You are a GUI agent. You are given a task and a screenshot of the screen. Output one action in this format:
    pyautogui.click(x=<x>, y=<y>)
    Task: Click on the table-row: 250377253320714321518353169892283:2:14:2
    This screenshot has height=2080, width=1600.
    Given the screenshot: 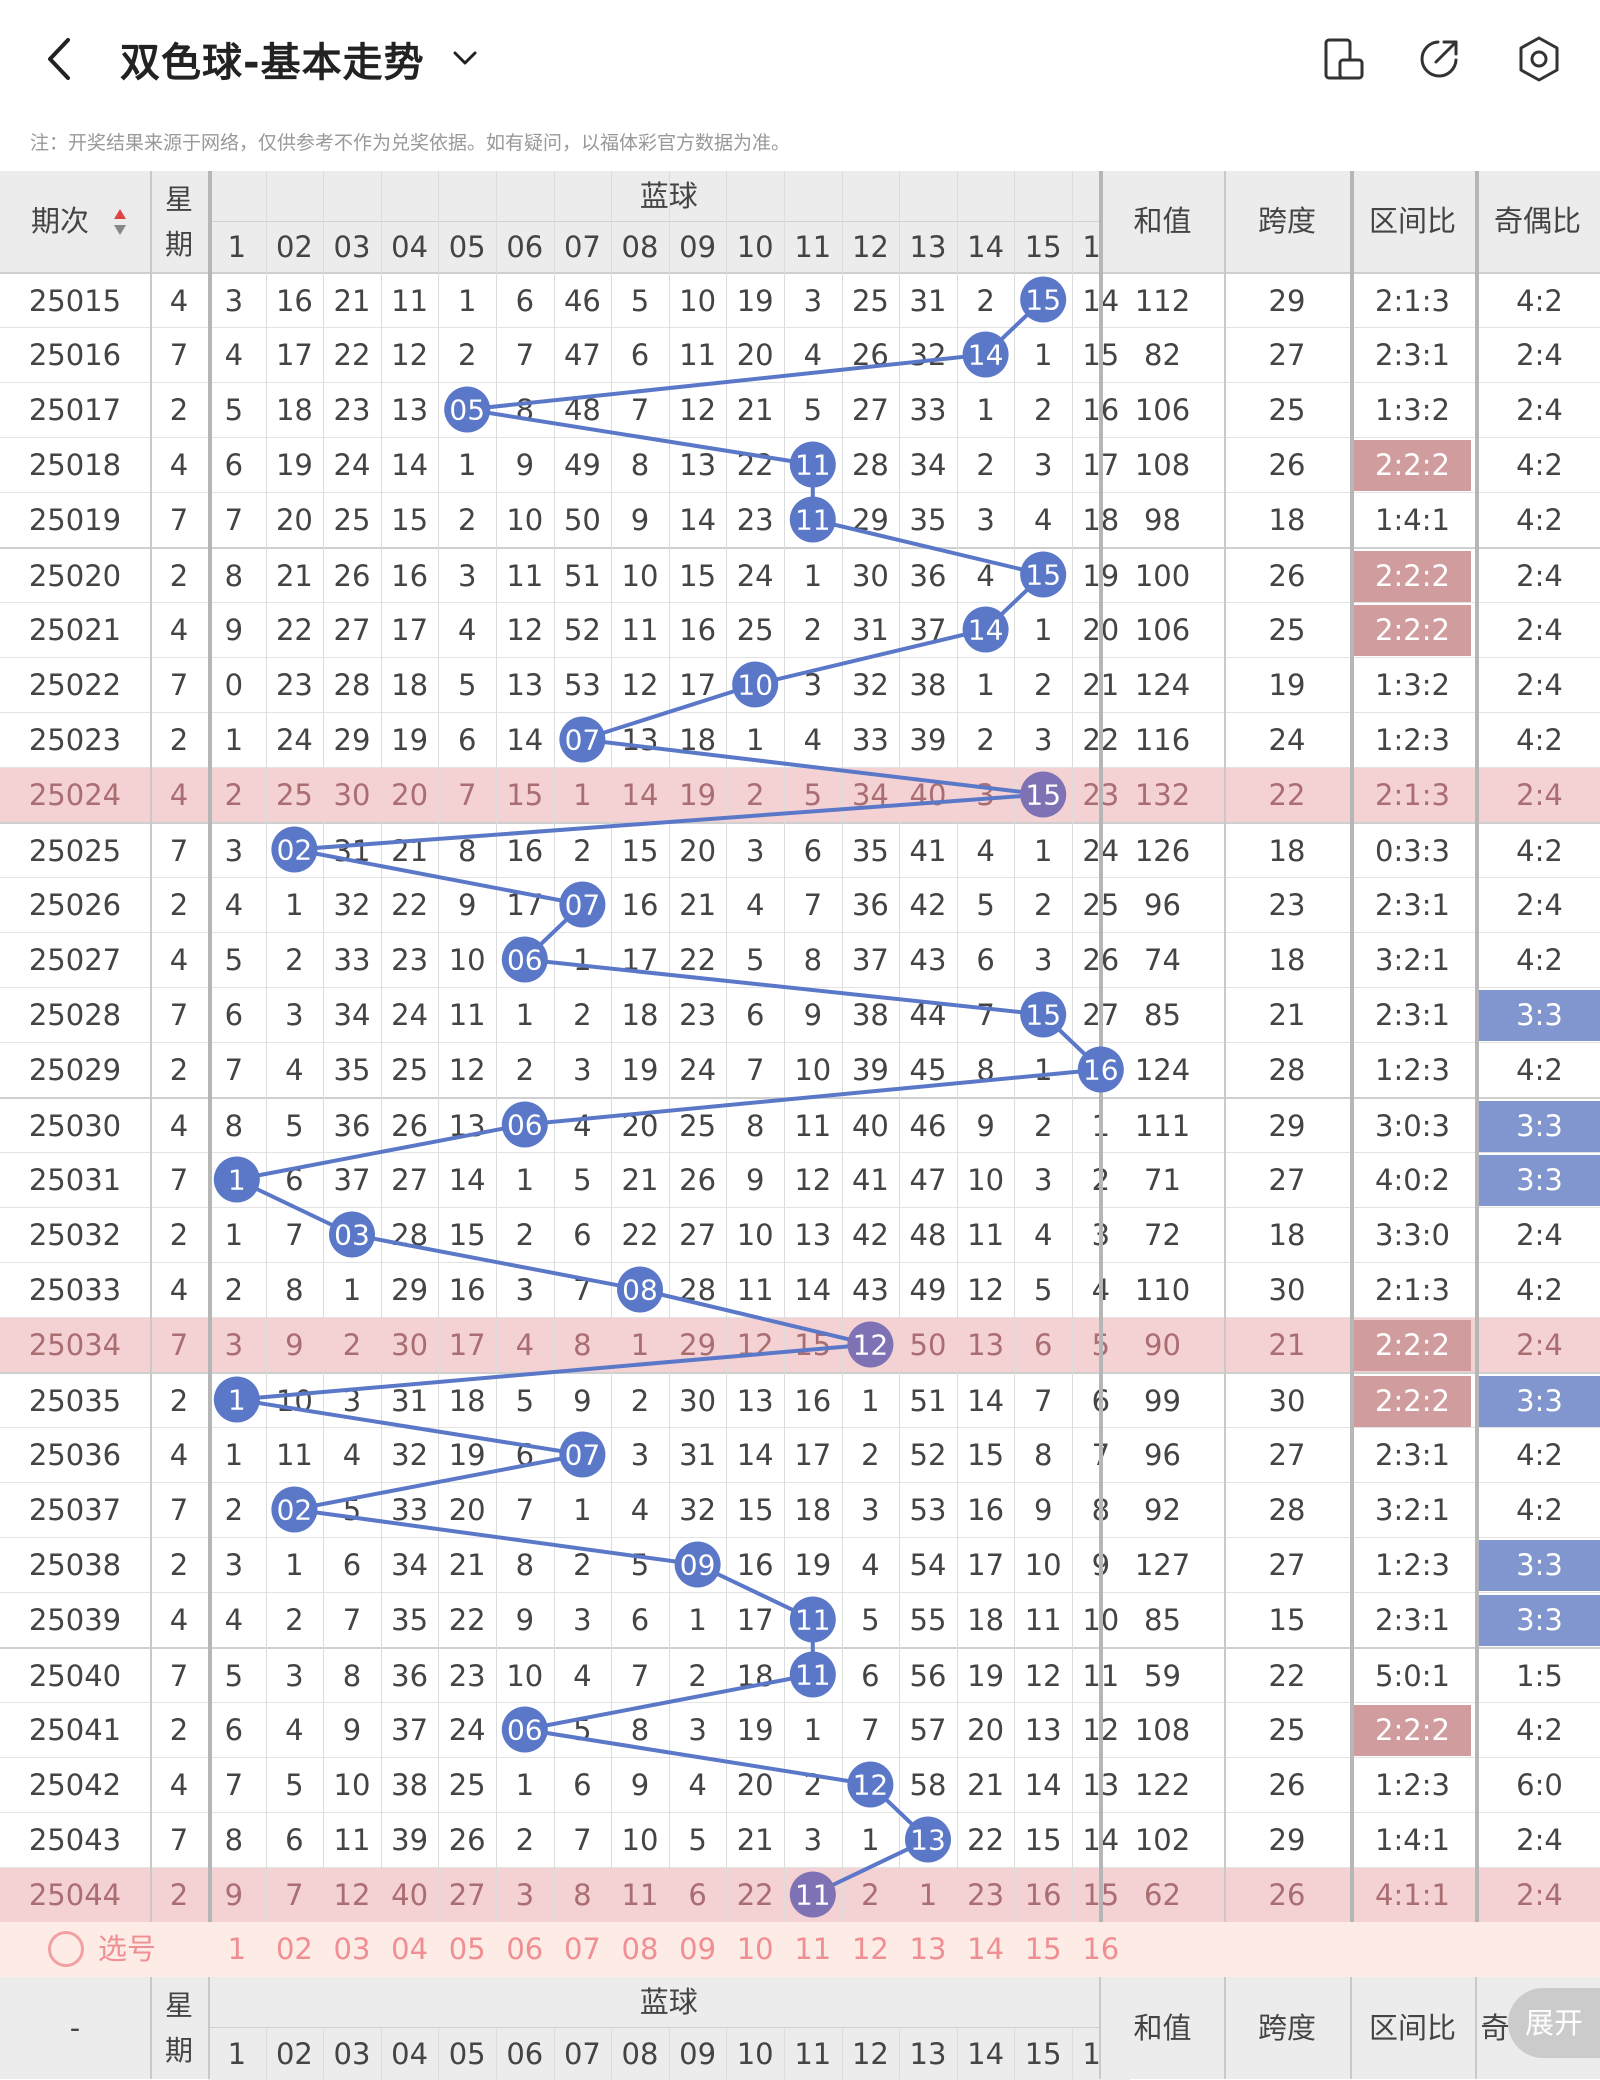 What is the action you would take?
    pyautogui.click(x=800, y=1510)
    